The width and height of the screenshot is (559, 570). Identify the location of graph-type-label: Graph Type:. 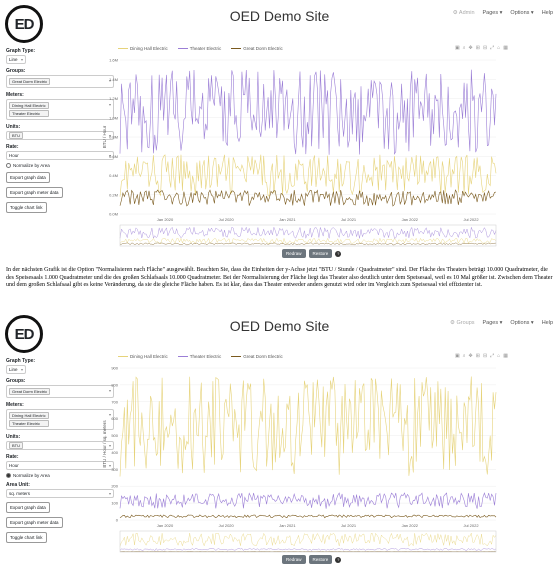
(21, 51).